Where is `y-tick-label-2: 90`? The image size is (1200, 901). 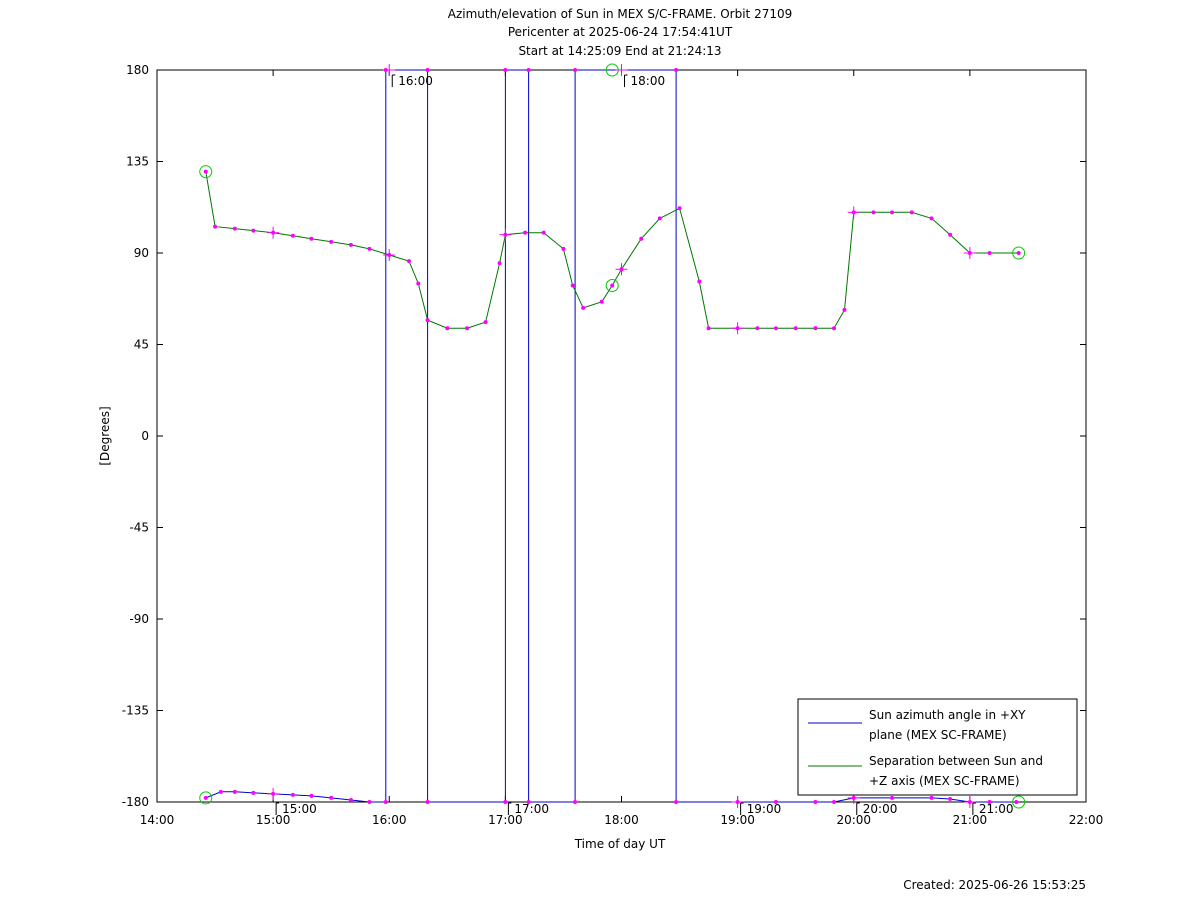
y-tick-label-2: 90 is located at coordinates (141, 253).